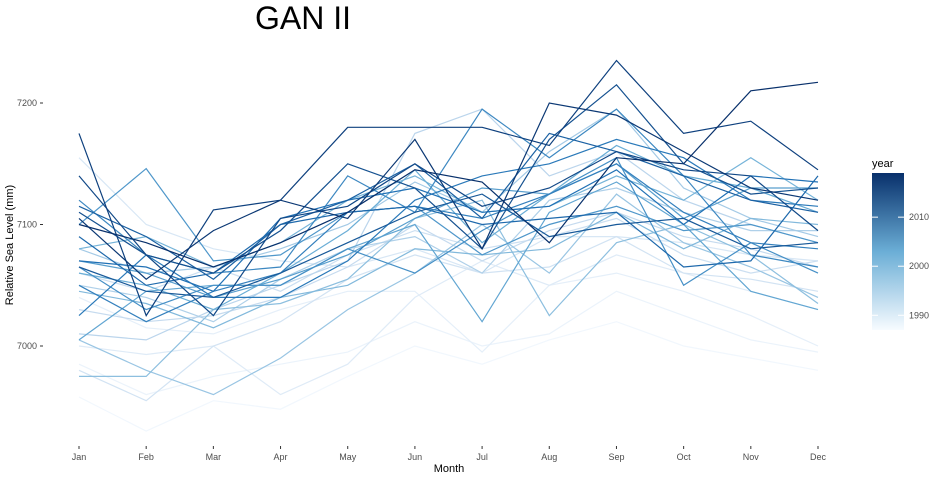 The width and height of the screenshot is (940, 480). Describe the element at coordinates (818, 457) in the screenshot. I see `x-tick-label: Dec` at that location.